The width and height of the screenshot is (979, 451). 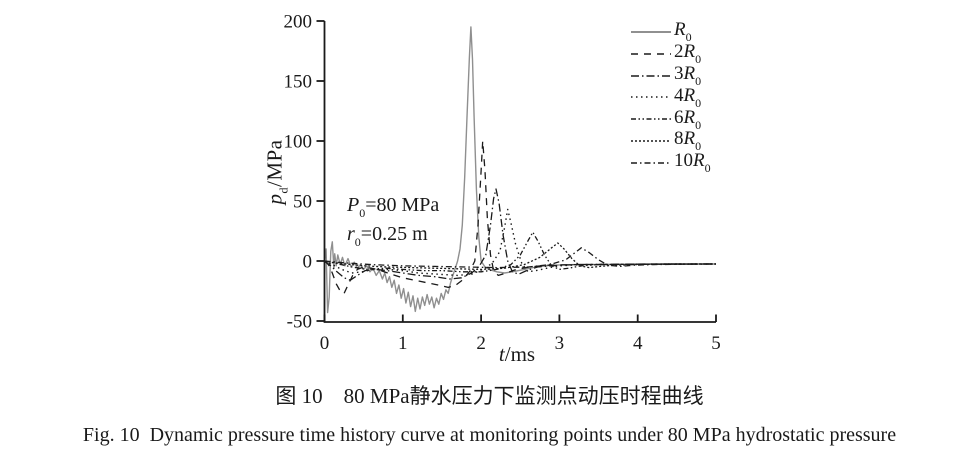 I want to click on caption-chinese: 图 10 80 MPa静水压力下监测点动压时程曲线, so click(x=489, y=396).